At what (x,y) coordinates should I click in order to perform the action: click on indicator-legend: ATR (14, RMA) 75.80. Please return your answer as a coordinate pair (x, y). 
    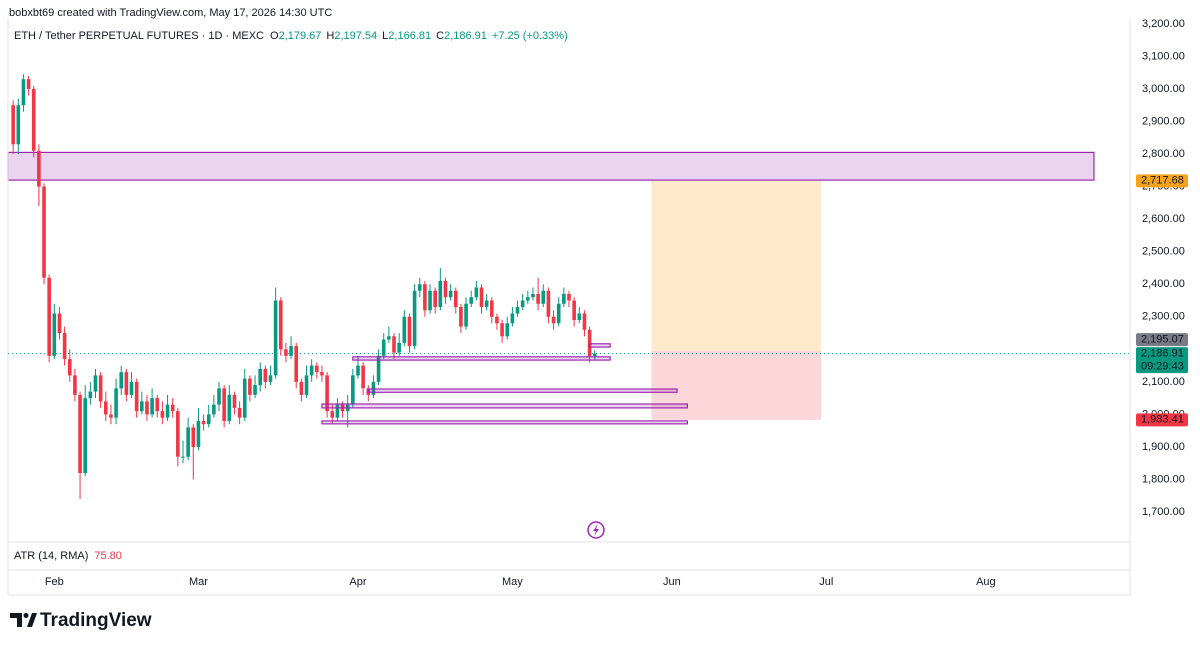
    Looking at the image, I should click on (68, 556).